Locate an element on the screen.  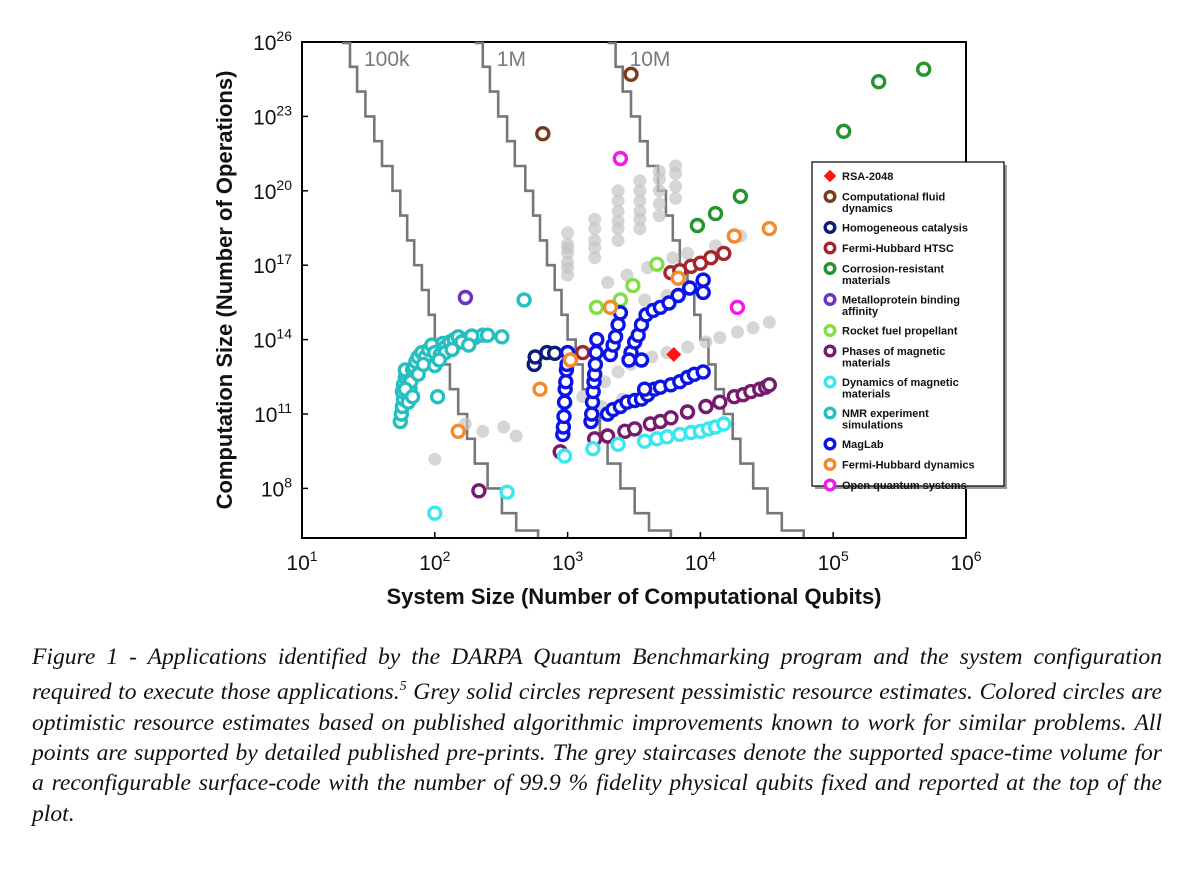
legend-marker-phases-of-magnetic-materials is located at coordinates (830, 351).